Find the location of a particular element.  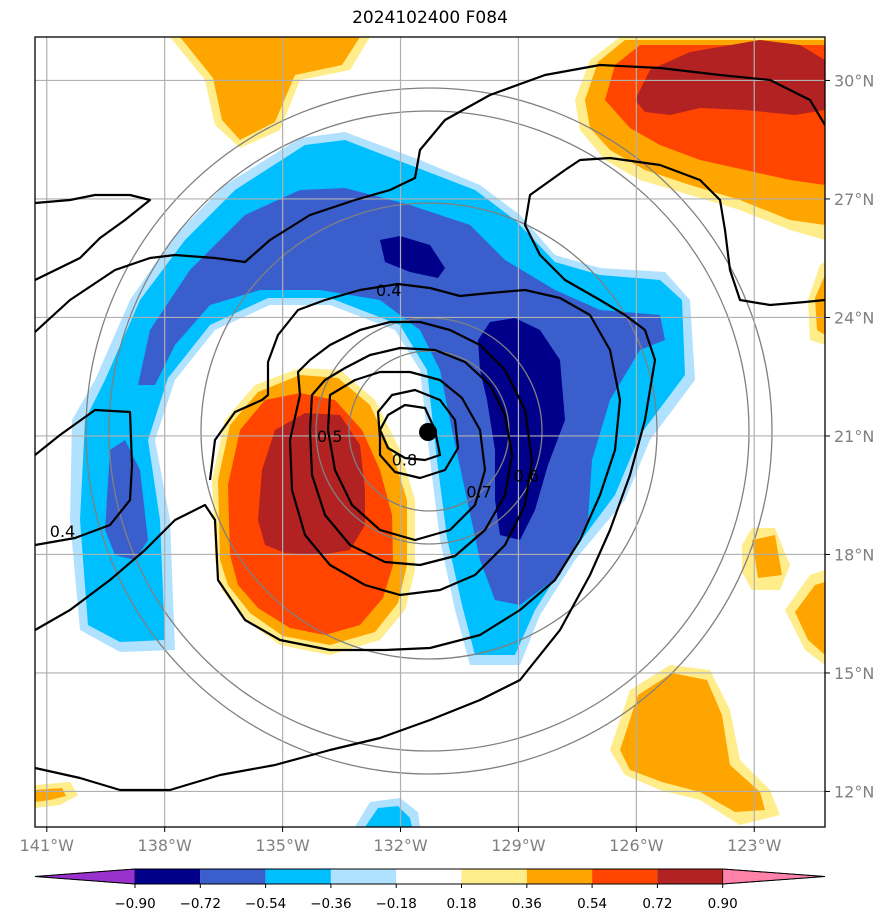

y-tick-label-4: 24°N is located at coordinates (854, 317).